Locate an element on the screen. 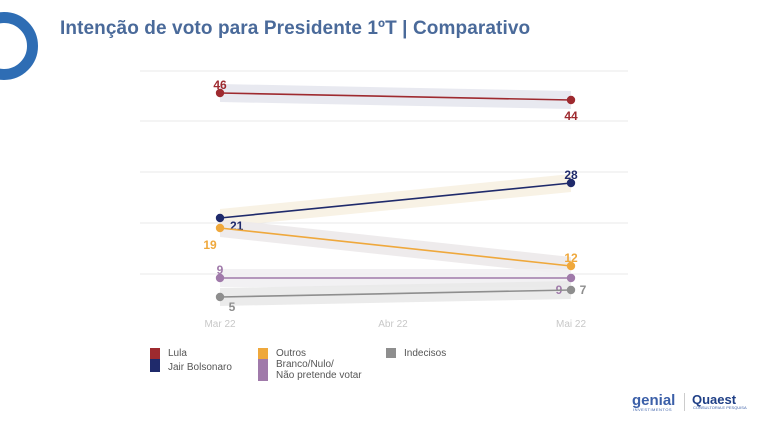  quaest-logo-sub: CONSULTORIA E PESQUISA is located at coordinates (720, 407).